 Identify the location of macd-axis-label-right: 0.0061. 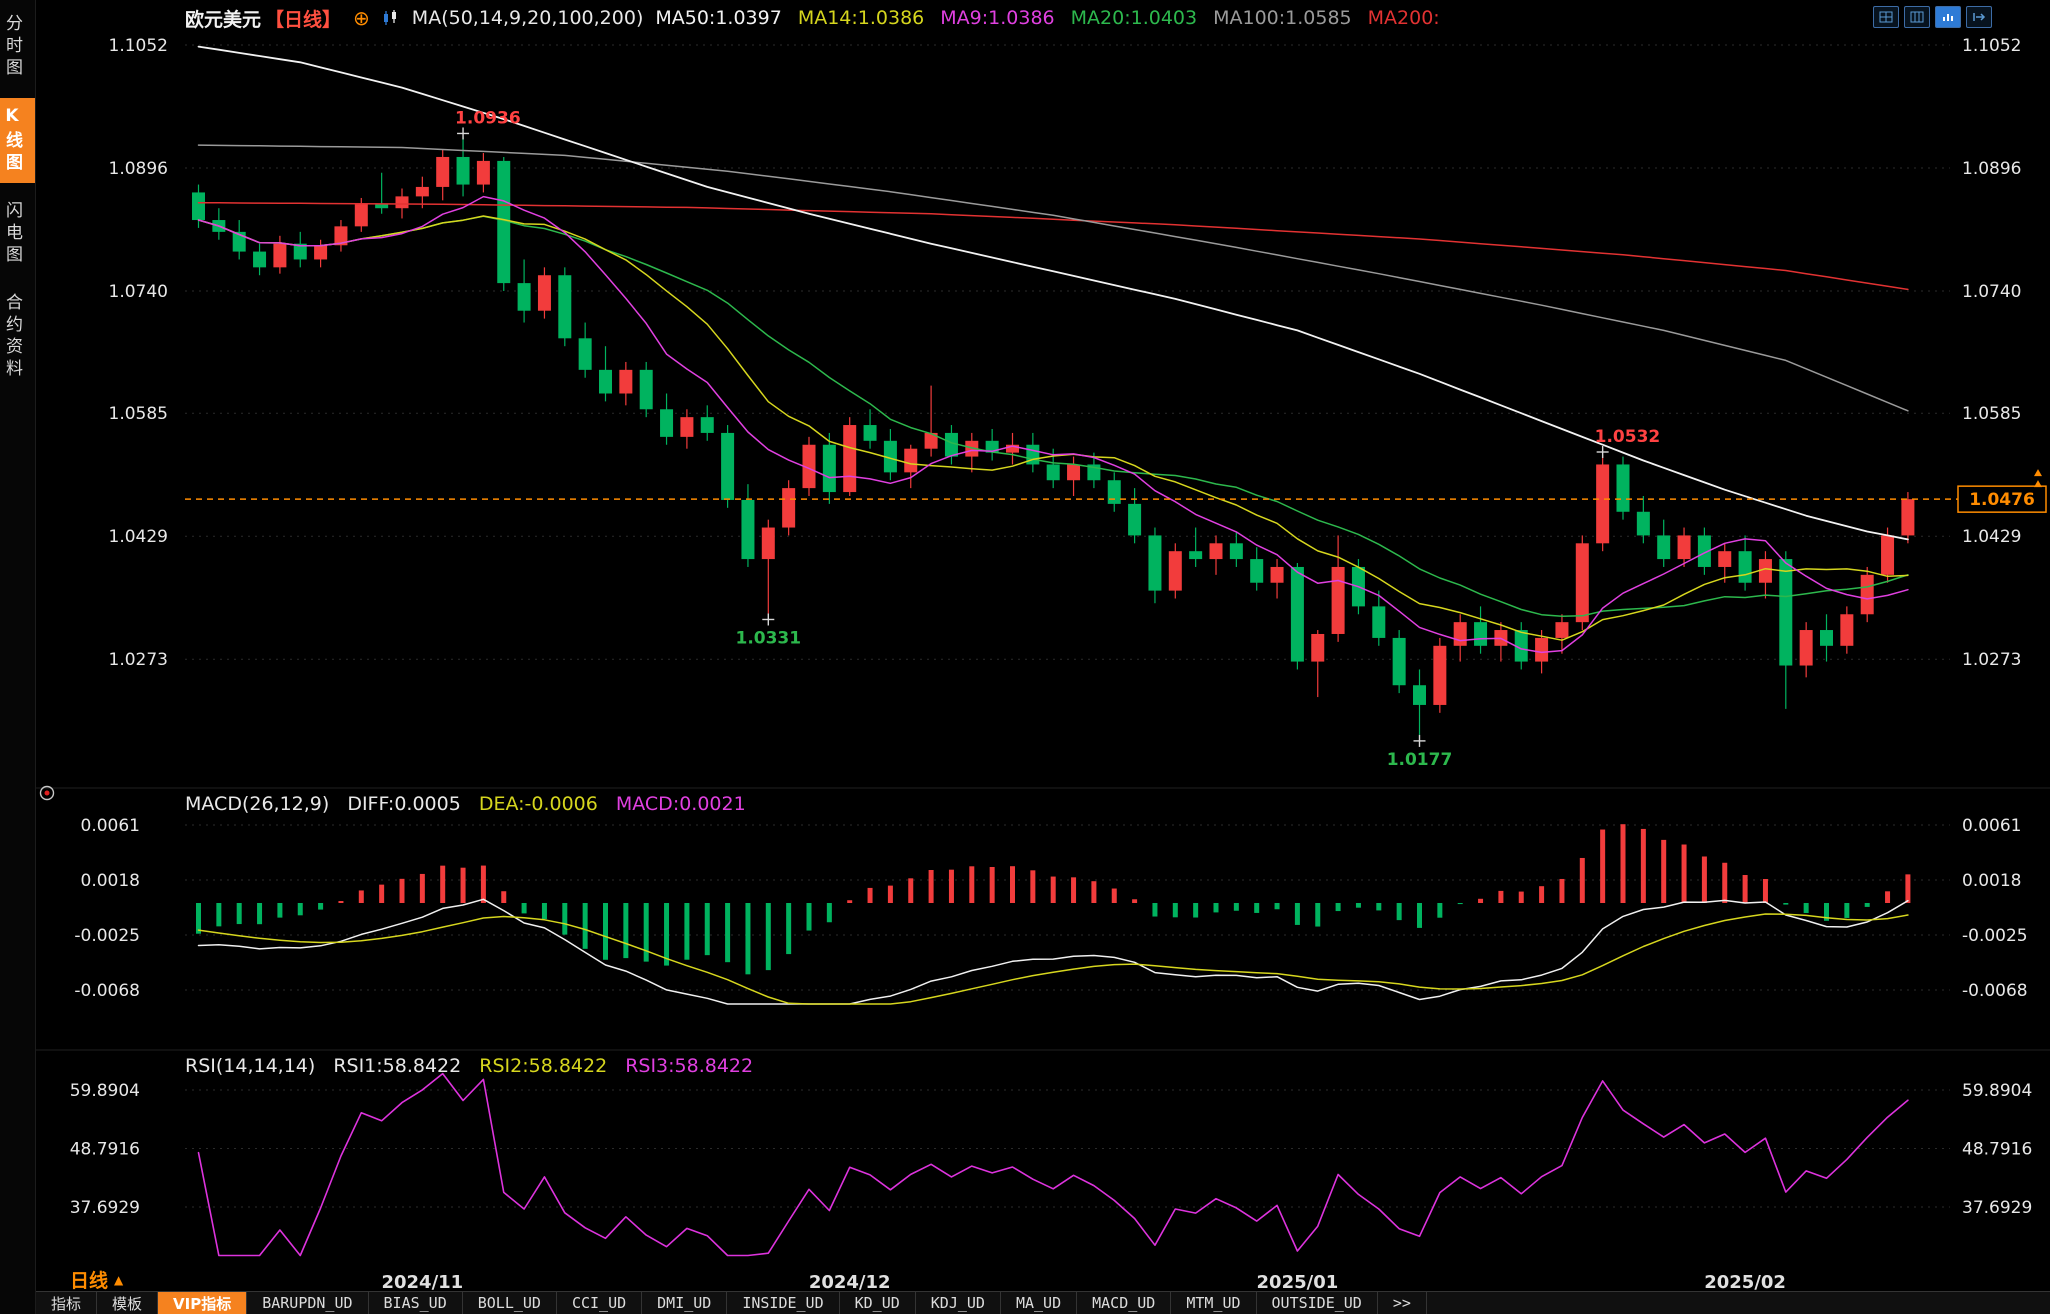
(1991, 826).